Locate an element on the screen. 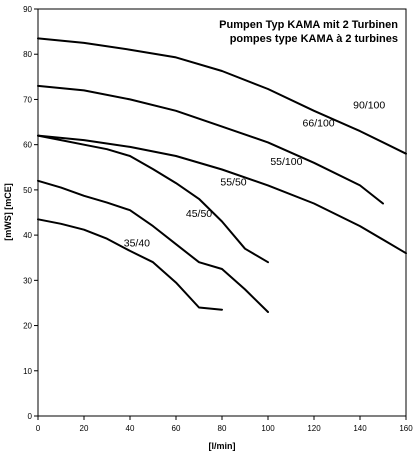 The width and height of the screenshot is (414, 457). x-tick-label: 40 is located at coordinates (130, 428).